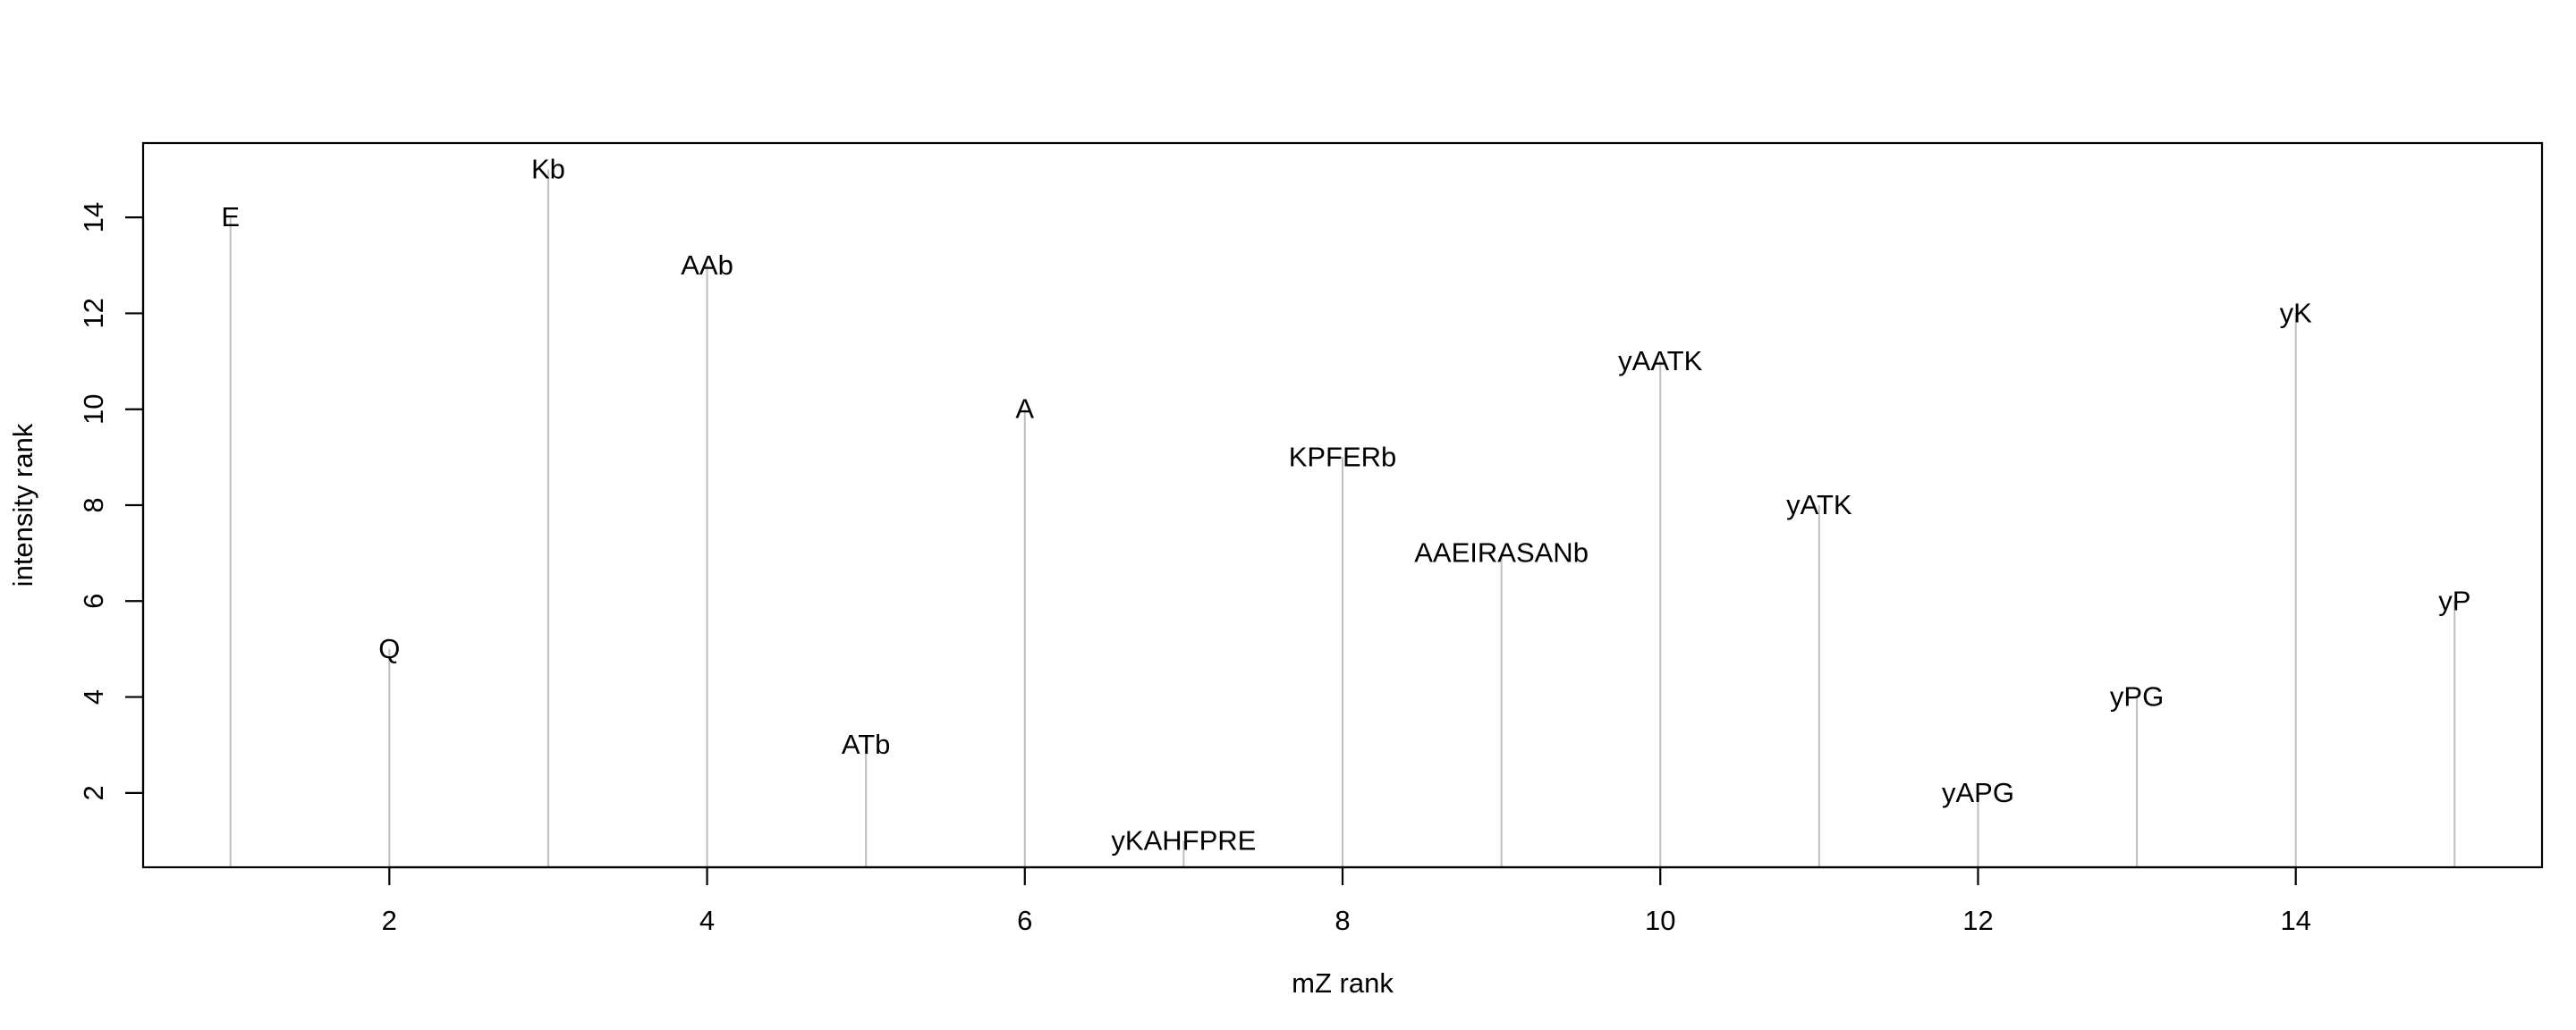  I want to click on x-tick-label-14: 14, so click(2295, 920).